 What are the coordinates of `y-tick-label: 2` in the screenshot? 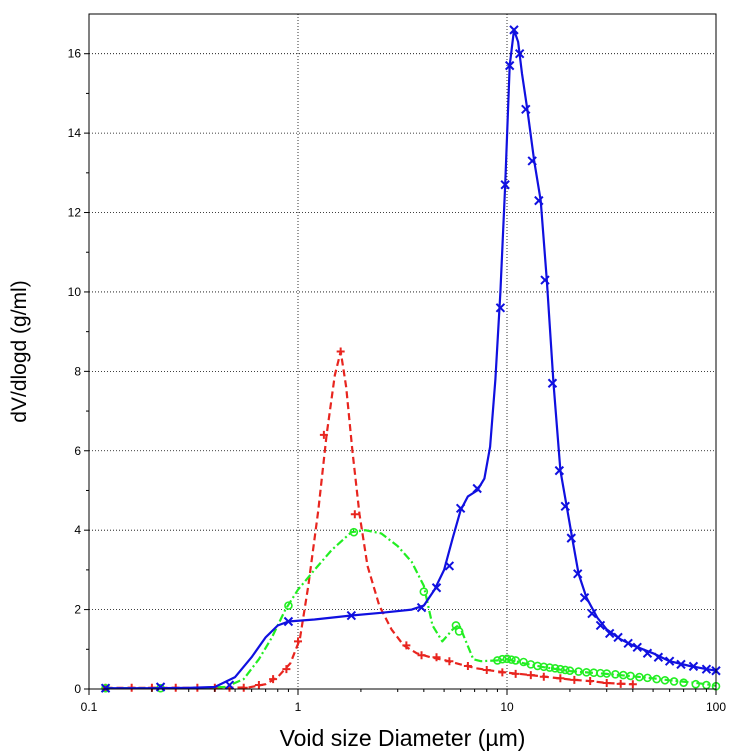 It's located at (77, 610).